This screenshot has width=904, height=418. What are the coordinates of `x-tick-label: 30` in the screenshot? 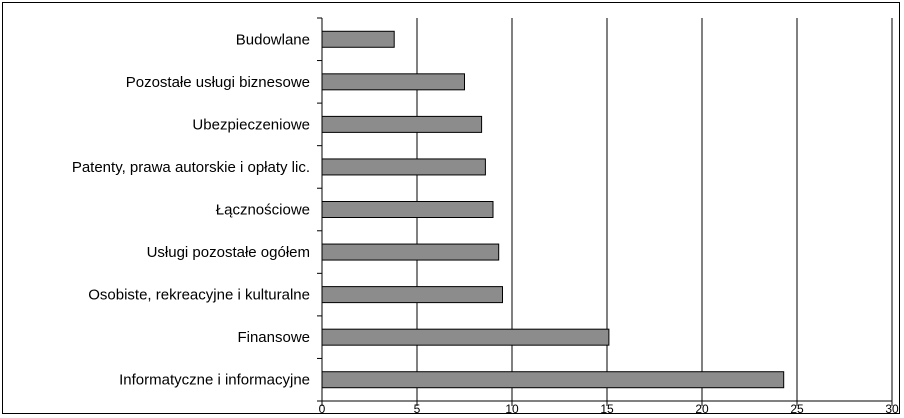 It's located at (892, 409).